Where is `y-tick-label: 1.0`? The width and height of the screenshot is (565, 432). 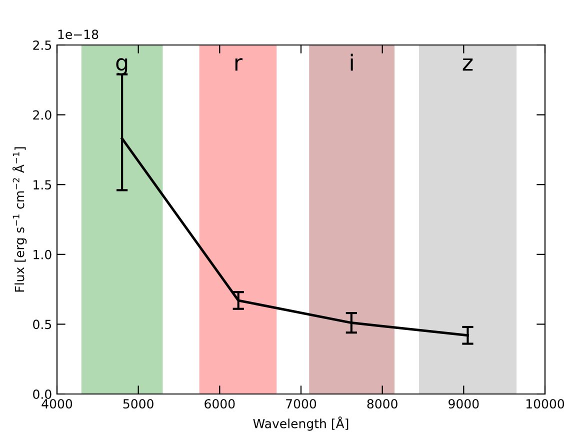
y-tick-label: 1.0 is located at coordinates (43, 255).